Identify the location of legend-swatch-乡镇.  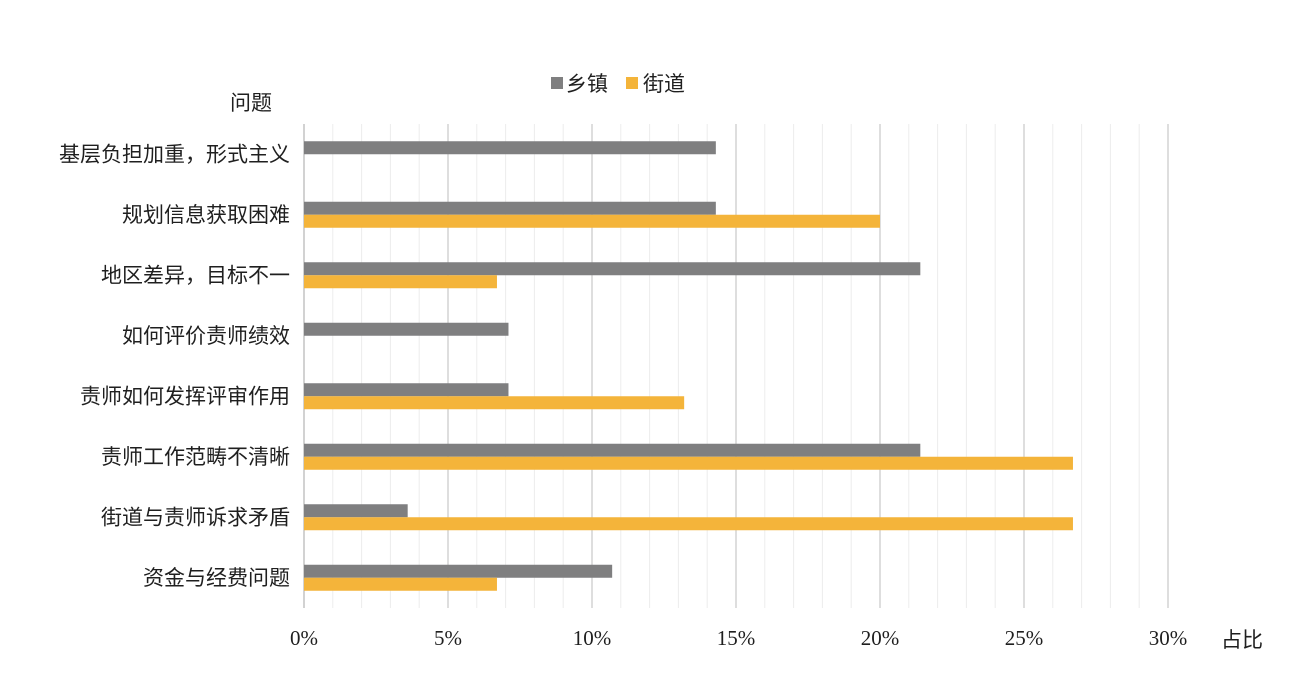
(557, 83).